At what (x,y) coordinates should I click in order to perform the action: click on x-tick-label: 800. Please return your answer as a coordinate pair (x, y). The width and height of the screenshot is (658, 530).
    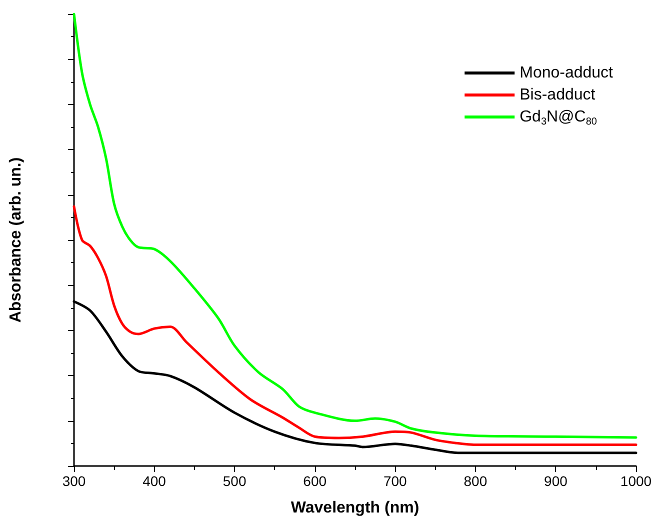
    Looking at the image, I should click on (476, 481).